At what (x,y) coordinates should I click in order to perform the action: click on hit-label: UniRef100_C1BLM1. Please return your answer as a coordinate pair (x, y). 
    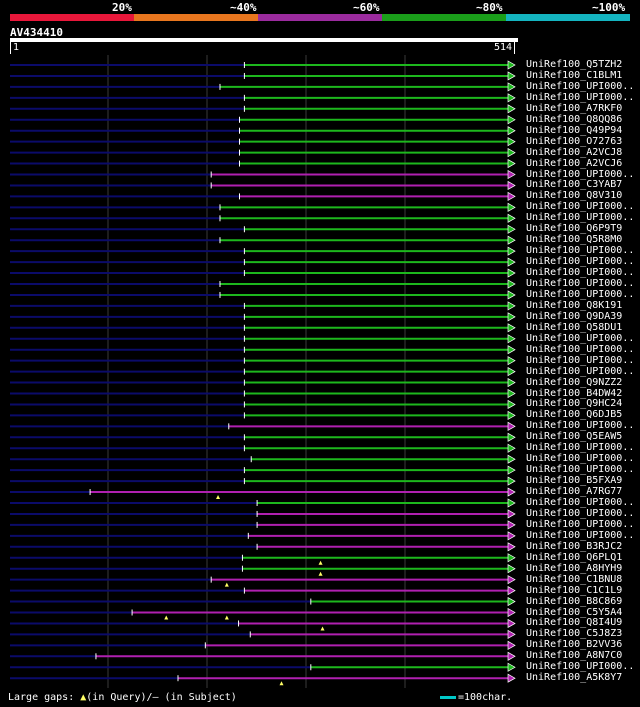
    Looking at the image, I should click on (574, 75).